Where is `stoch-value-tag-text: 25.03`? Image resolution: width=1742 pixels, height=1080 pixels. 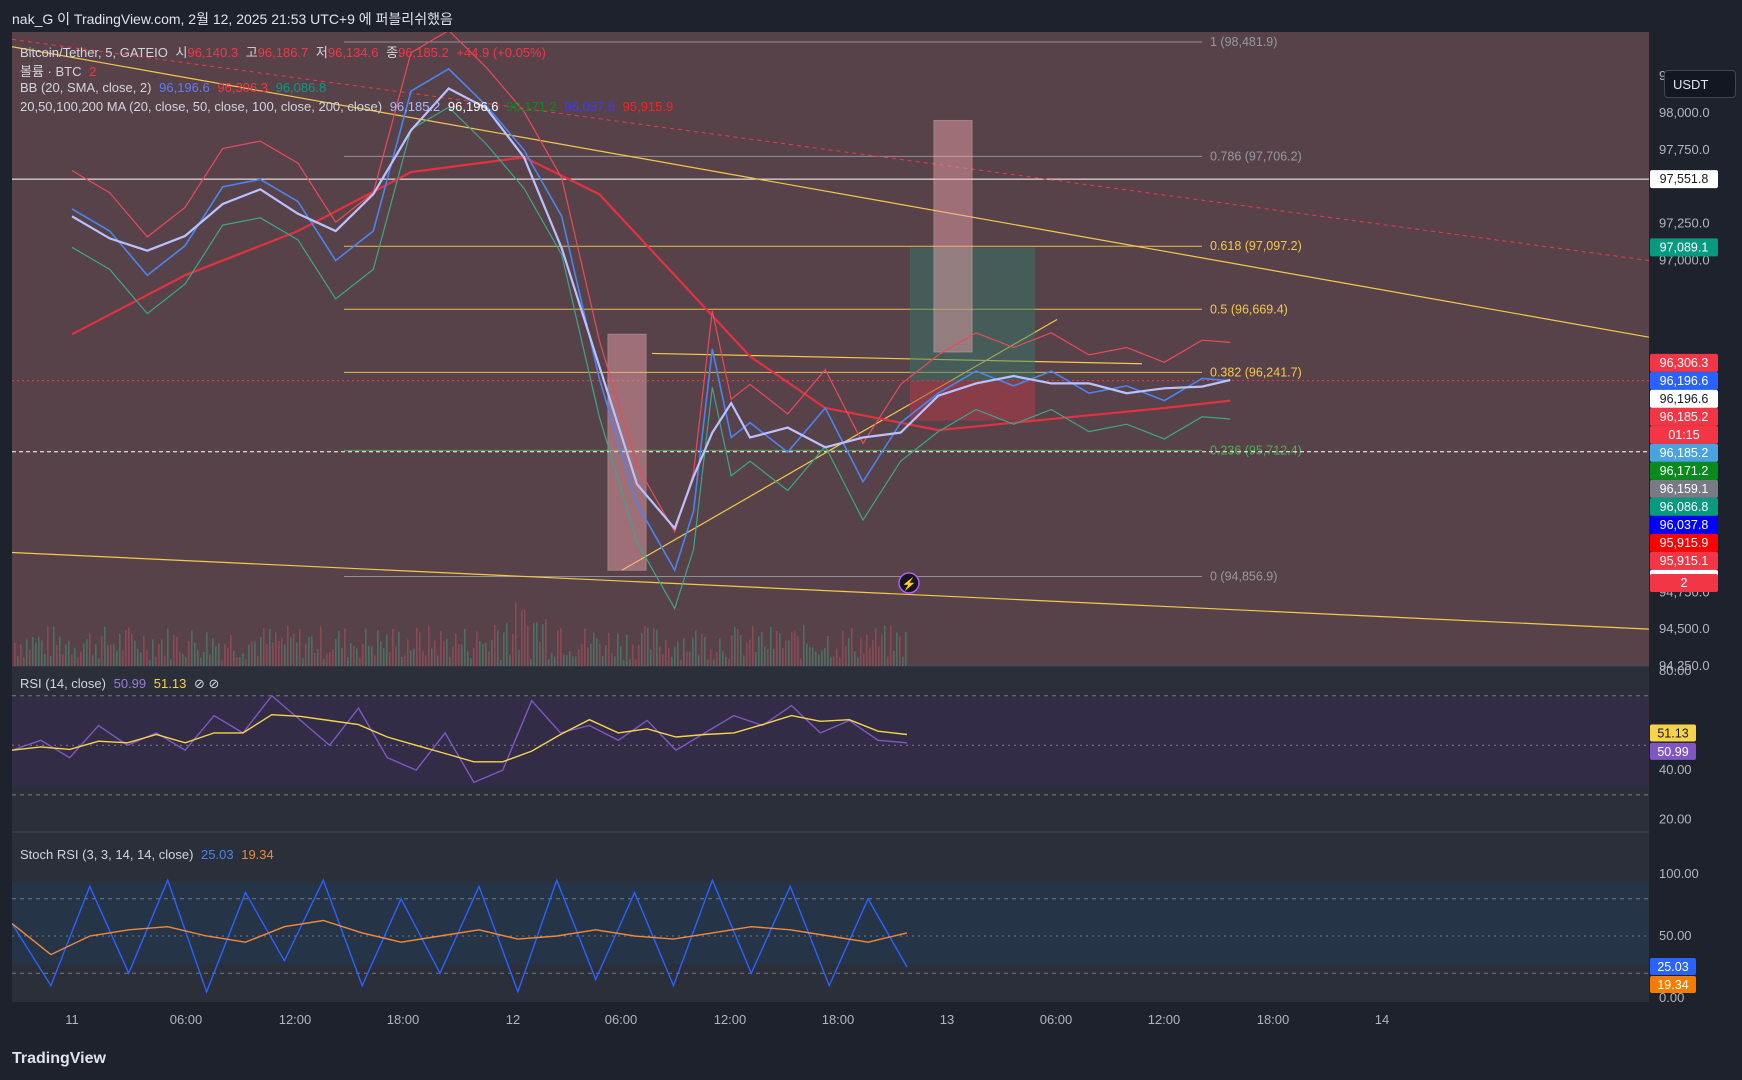
stoch-value-tag-text: 25.03 is located at coordinates (1672, 967).